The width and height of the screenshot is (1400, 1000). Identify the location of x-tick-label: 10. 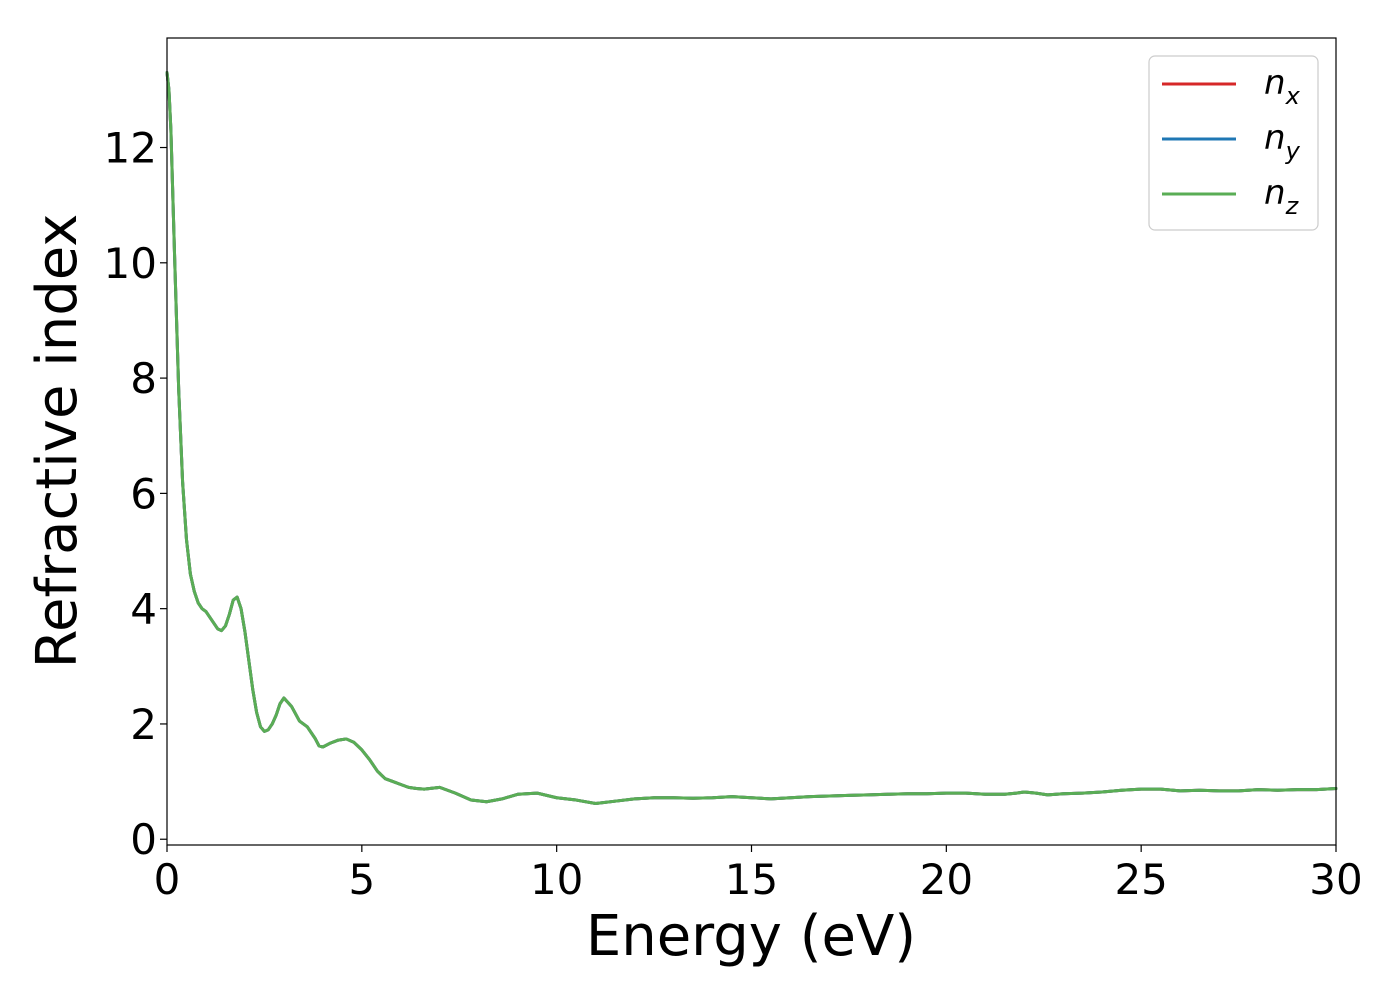
(556, 879).